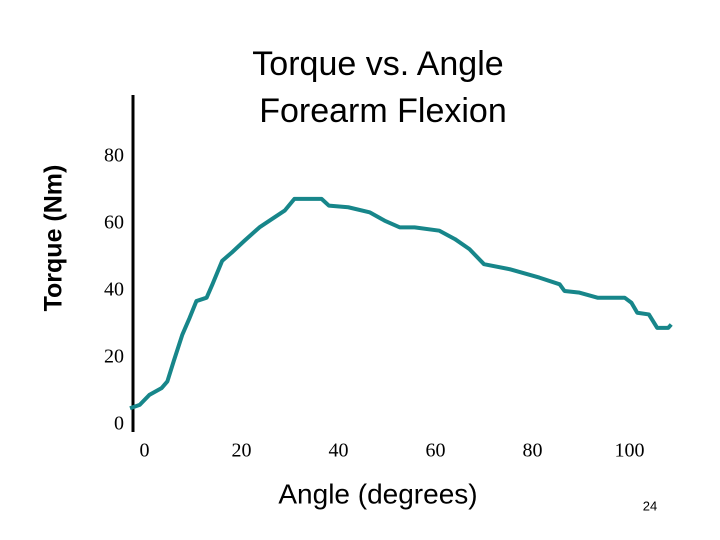  What do you see at coordinates (377, 493) in the screenshot?
I see `x-axis-label: Angle (degrees)` at bounding box center [377, 493].